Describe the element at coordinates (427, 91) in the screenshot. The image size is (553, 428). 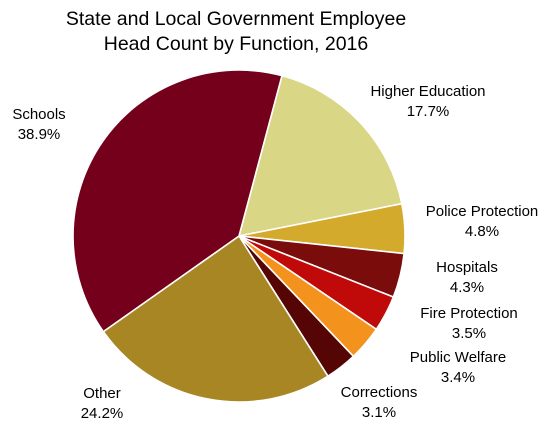
I see `label-higher-education: Higher Education` at that location.